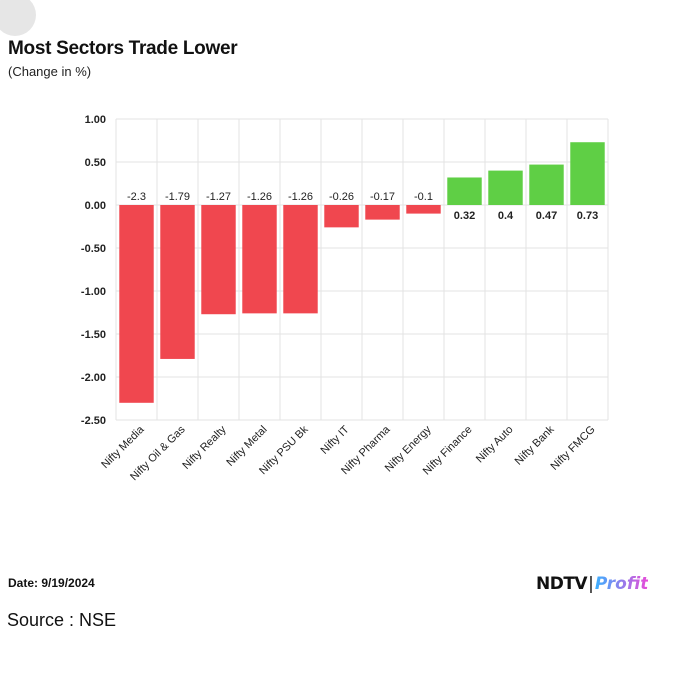  I want to click on data-label: 0.47, so click(546, 216).